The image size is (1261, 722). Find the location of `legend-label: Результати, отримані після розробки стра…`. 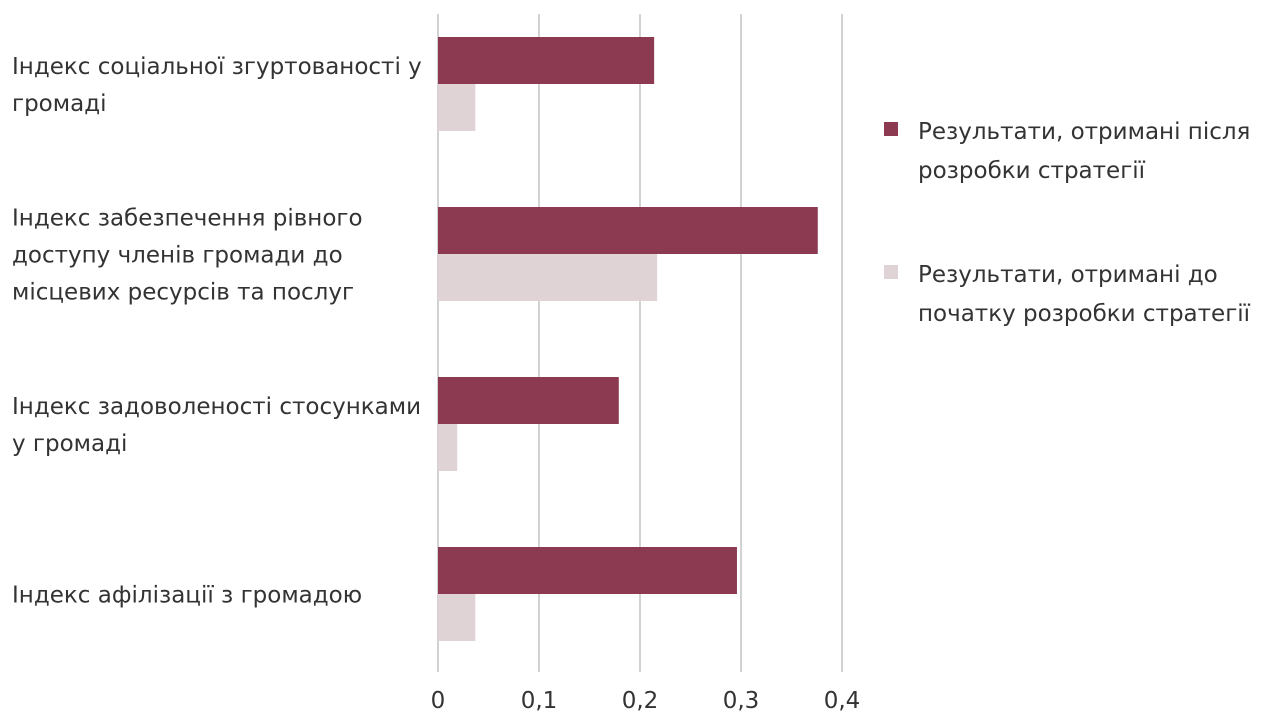

legend-label: Результати, отримані після розробки стра… is located at coordinates (1084, 151).